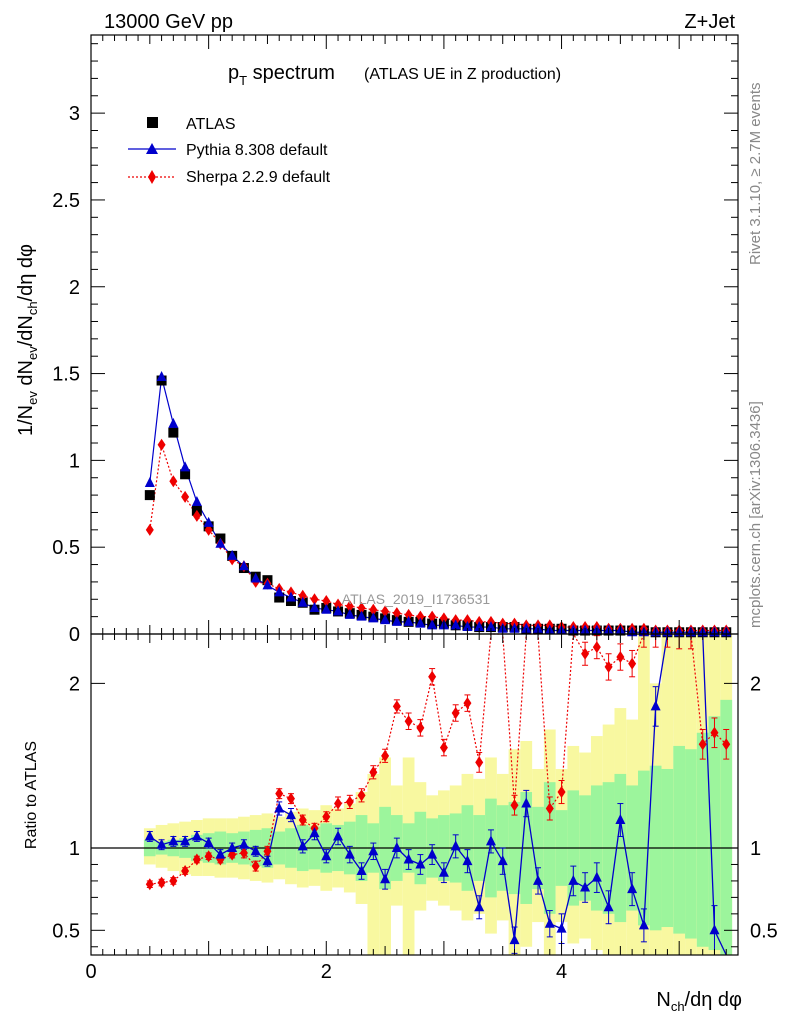 This screenshot has width=786, height=1024. I want to click on ratio-ytick-label-r-0: 0.5, so click(764, 931).